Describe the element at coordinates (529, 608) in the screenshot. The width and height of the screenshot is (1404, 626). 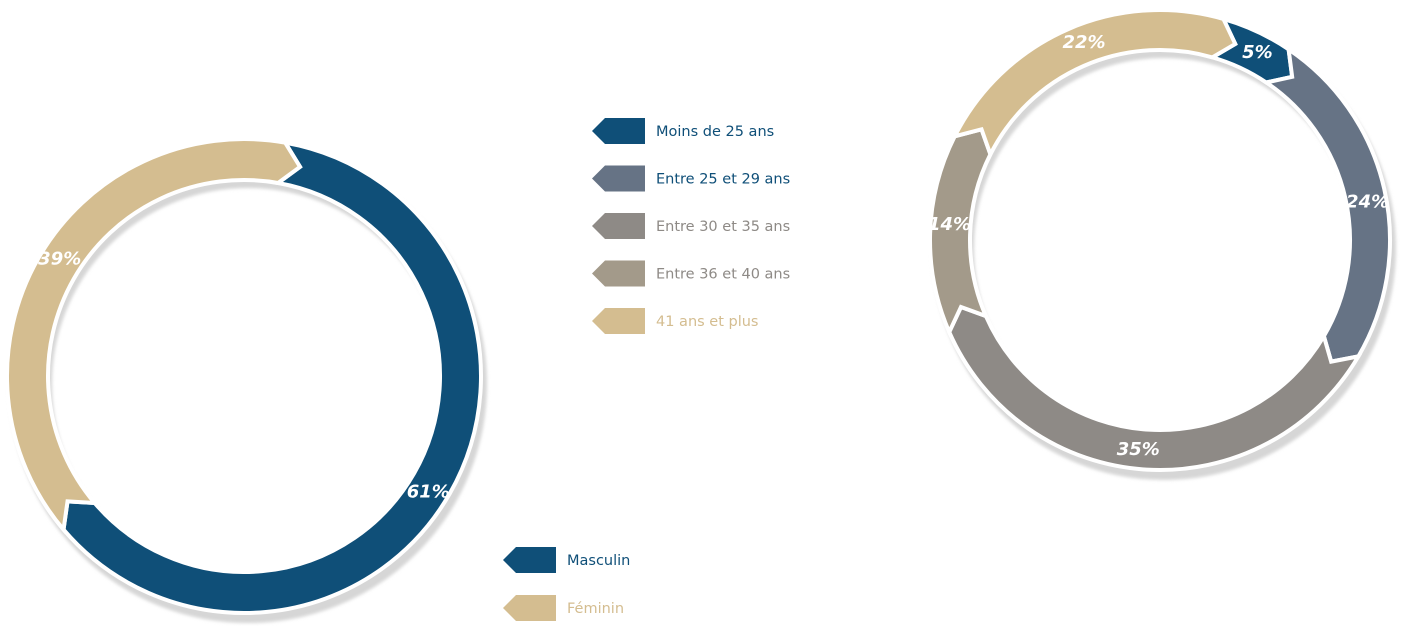
I see `legend-swatch-feminin` at that location.